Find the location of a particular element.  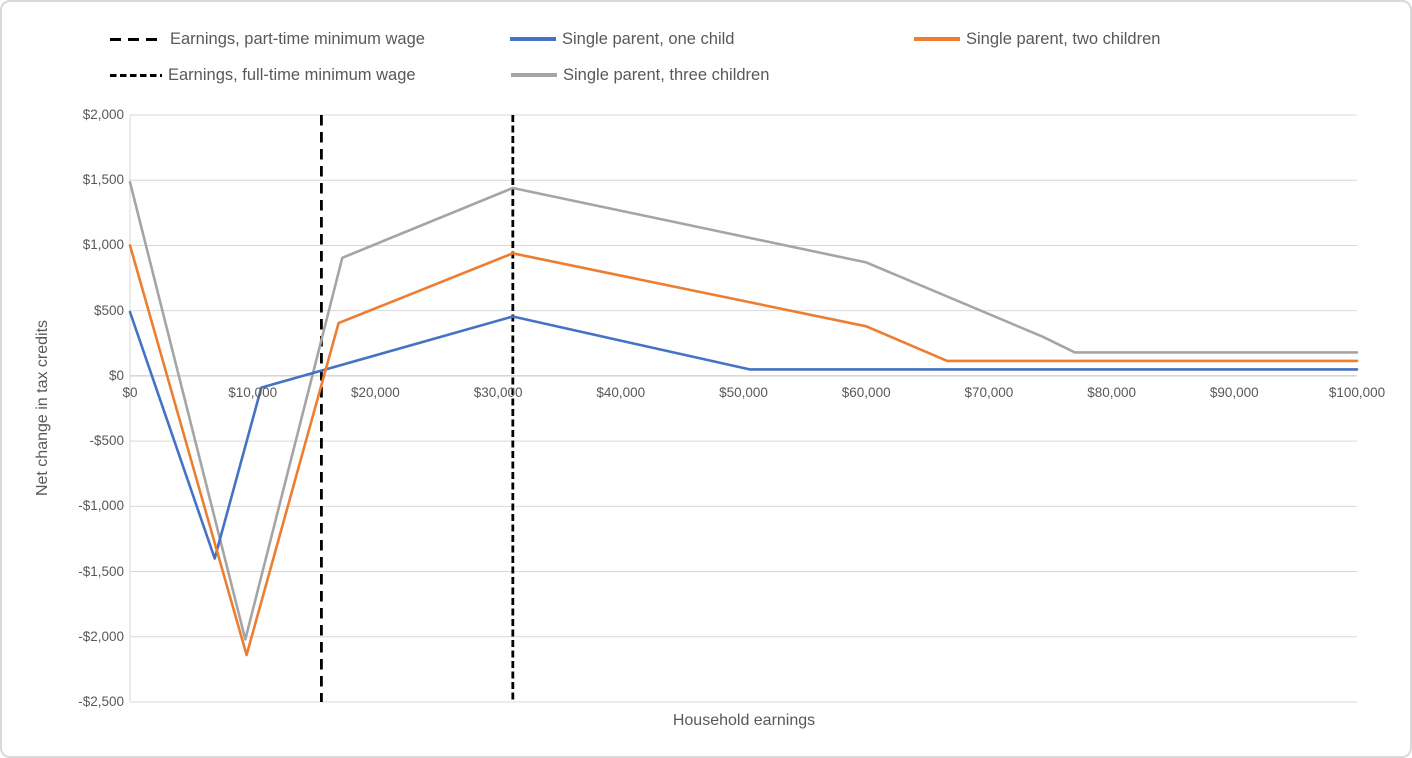

x-tick-label: $40,000 is located at coordinates (621, 392).